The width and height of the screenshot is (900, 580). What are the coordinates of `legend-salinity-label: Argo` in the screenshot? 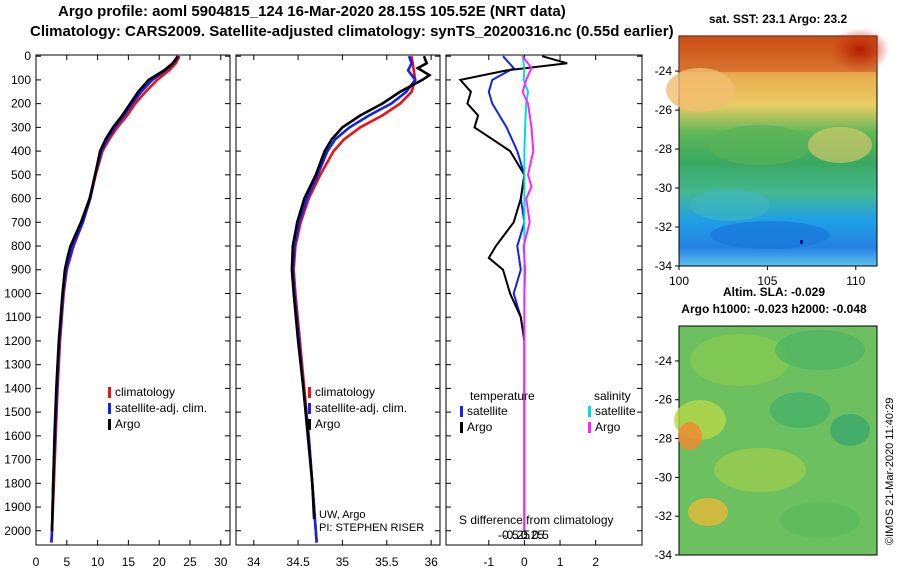 It's located at (608, 427).